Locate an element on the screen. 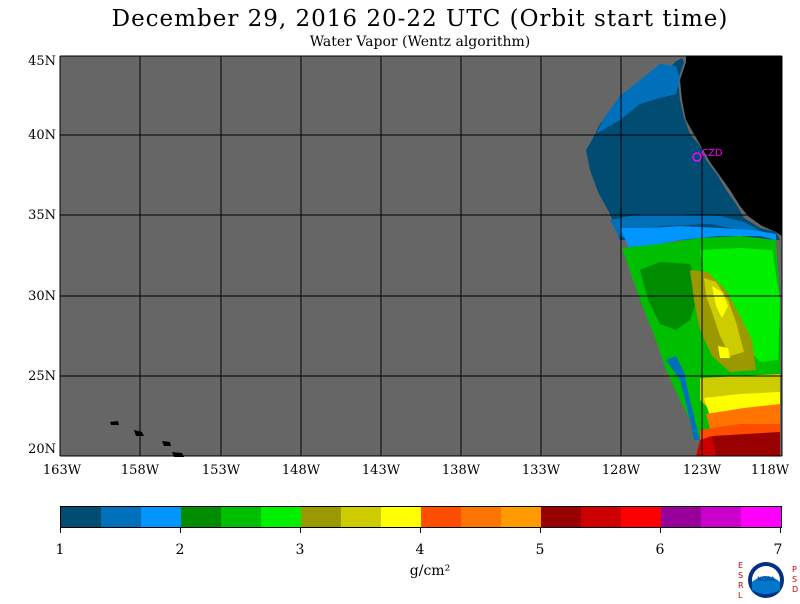 Image resolution: width=800 pixels, height=604 pixels. station-label: CZD is located at coordinates (712, 153).